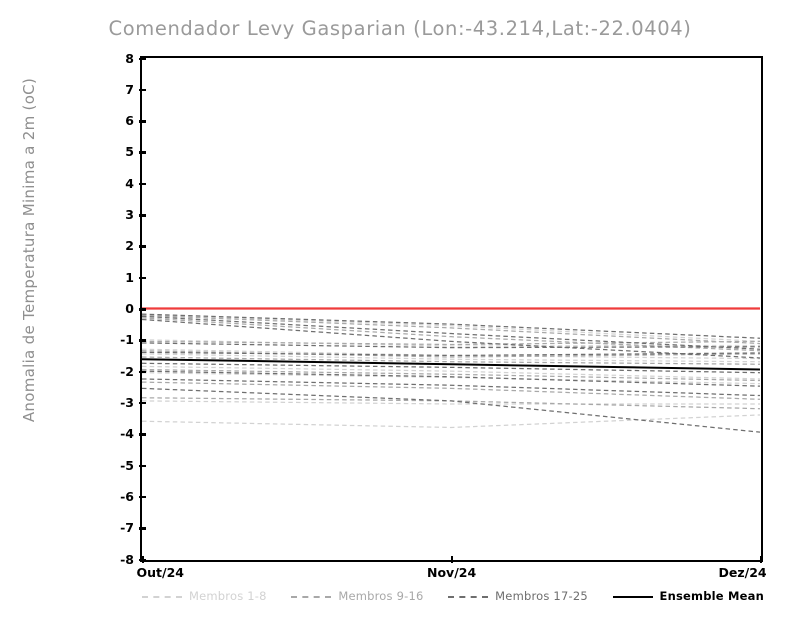  What do you see at coordinates (129, 308) in the screenshot?
I see `y-tick-label: 0` at bounding box center [129, 308].